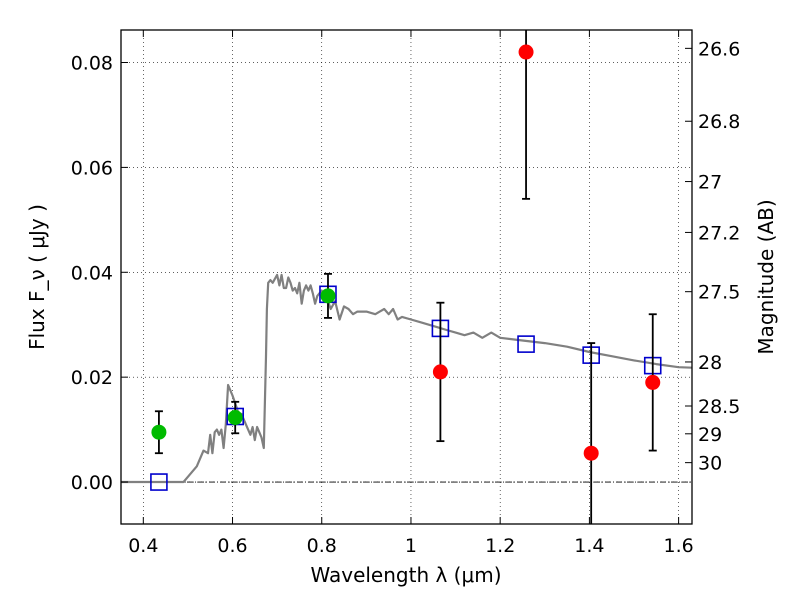  What do you see at coordinates (719, 49) in the screenshot?
I see `right-tick-label: 26.6` at bounding box center [719, 49].